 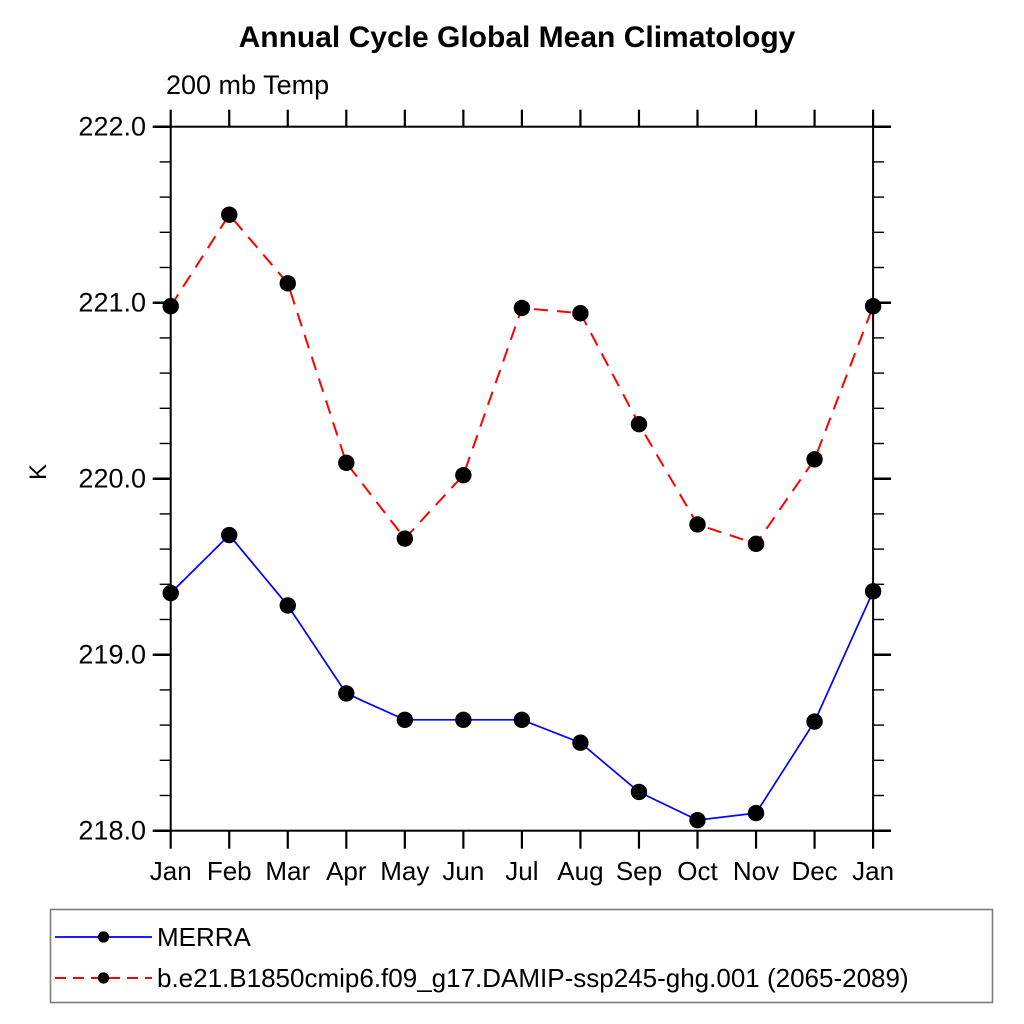 What do you see at coordinates (756, 871) in the screenshot?
I see `x-tick-label: Nov` at bounding box center [756, 871].